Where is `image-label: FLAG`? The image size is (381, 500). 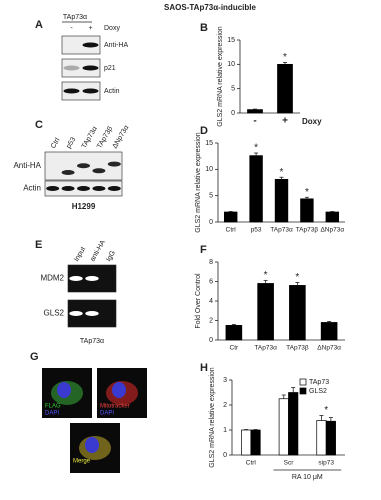
image-label: FLAG is located at coordinates (53, 407).